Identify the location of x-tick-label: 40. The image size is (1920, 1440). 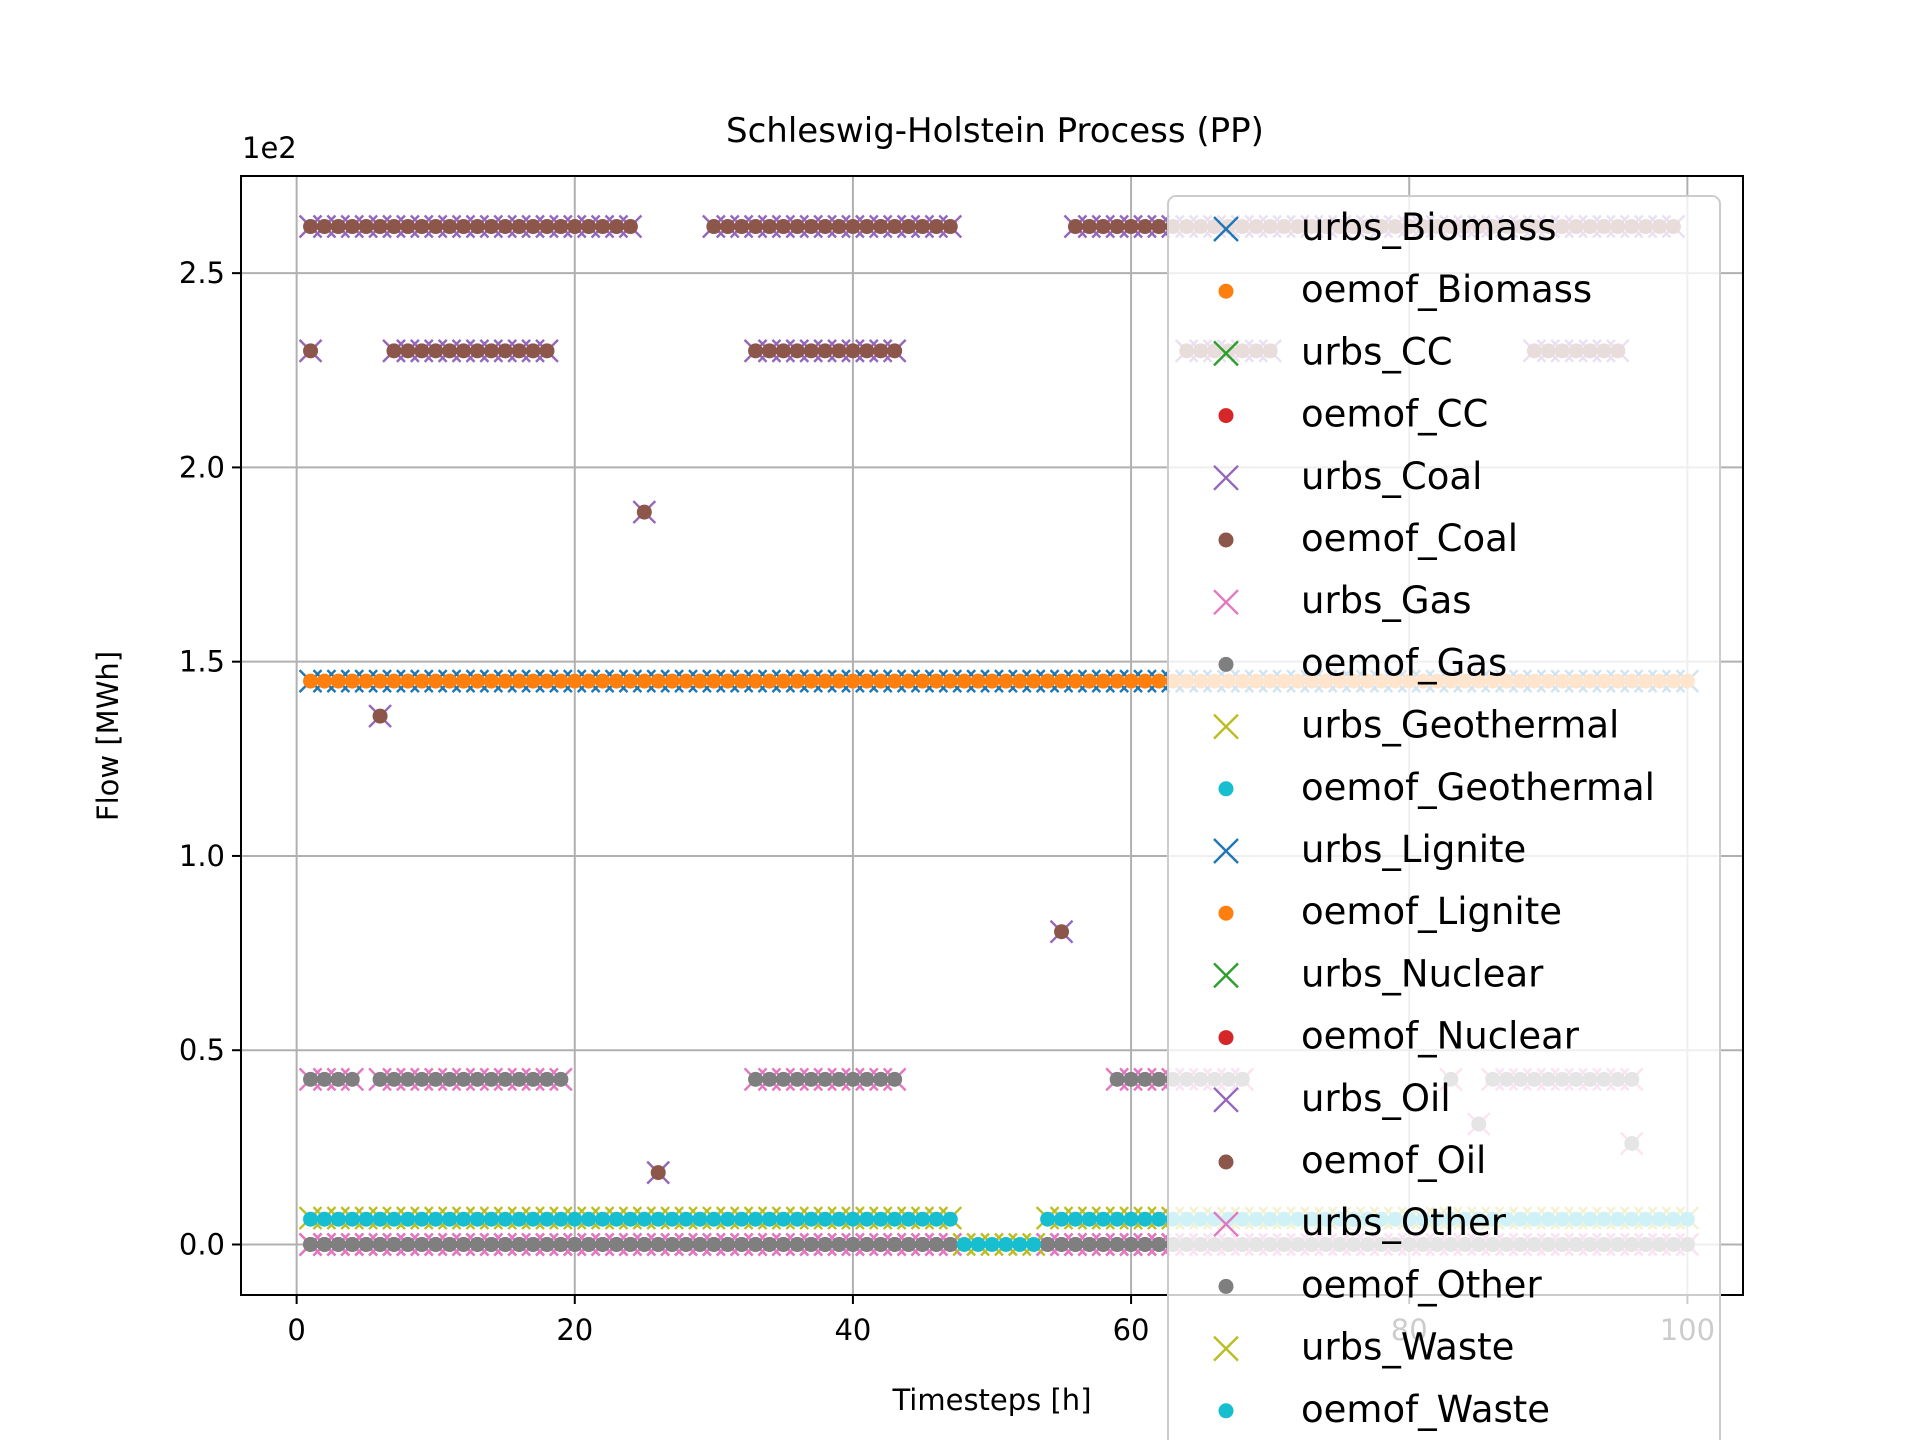
(852, 1330).